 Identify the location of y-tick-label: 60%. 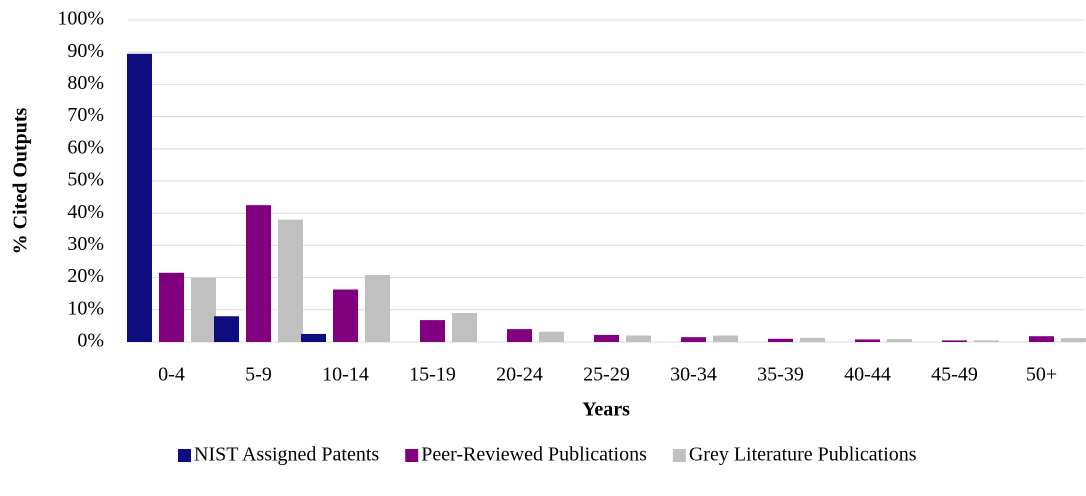
(85, 147).